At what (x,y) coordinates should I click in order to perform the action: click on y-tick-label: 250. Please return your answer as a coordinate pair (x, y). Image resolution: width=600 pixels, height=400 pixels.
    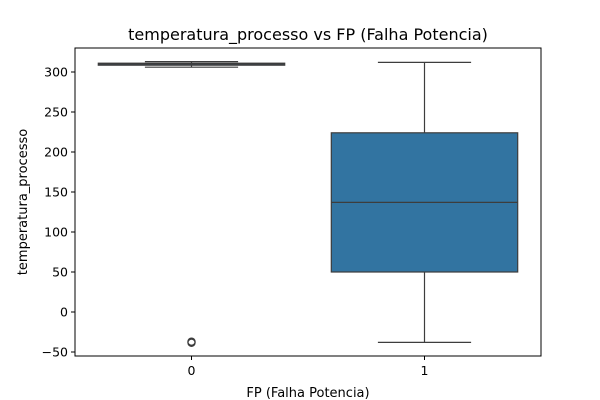
    Looking at the image, I should click on (56, 112).